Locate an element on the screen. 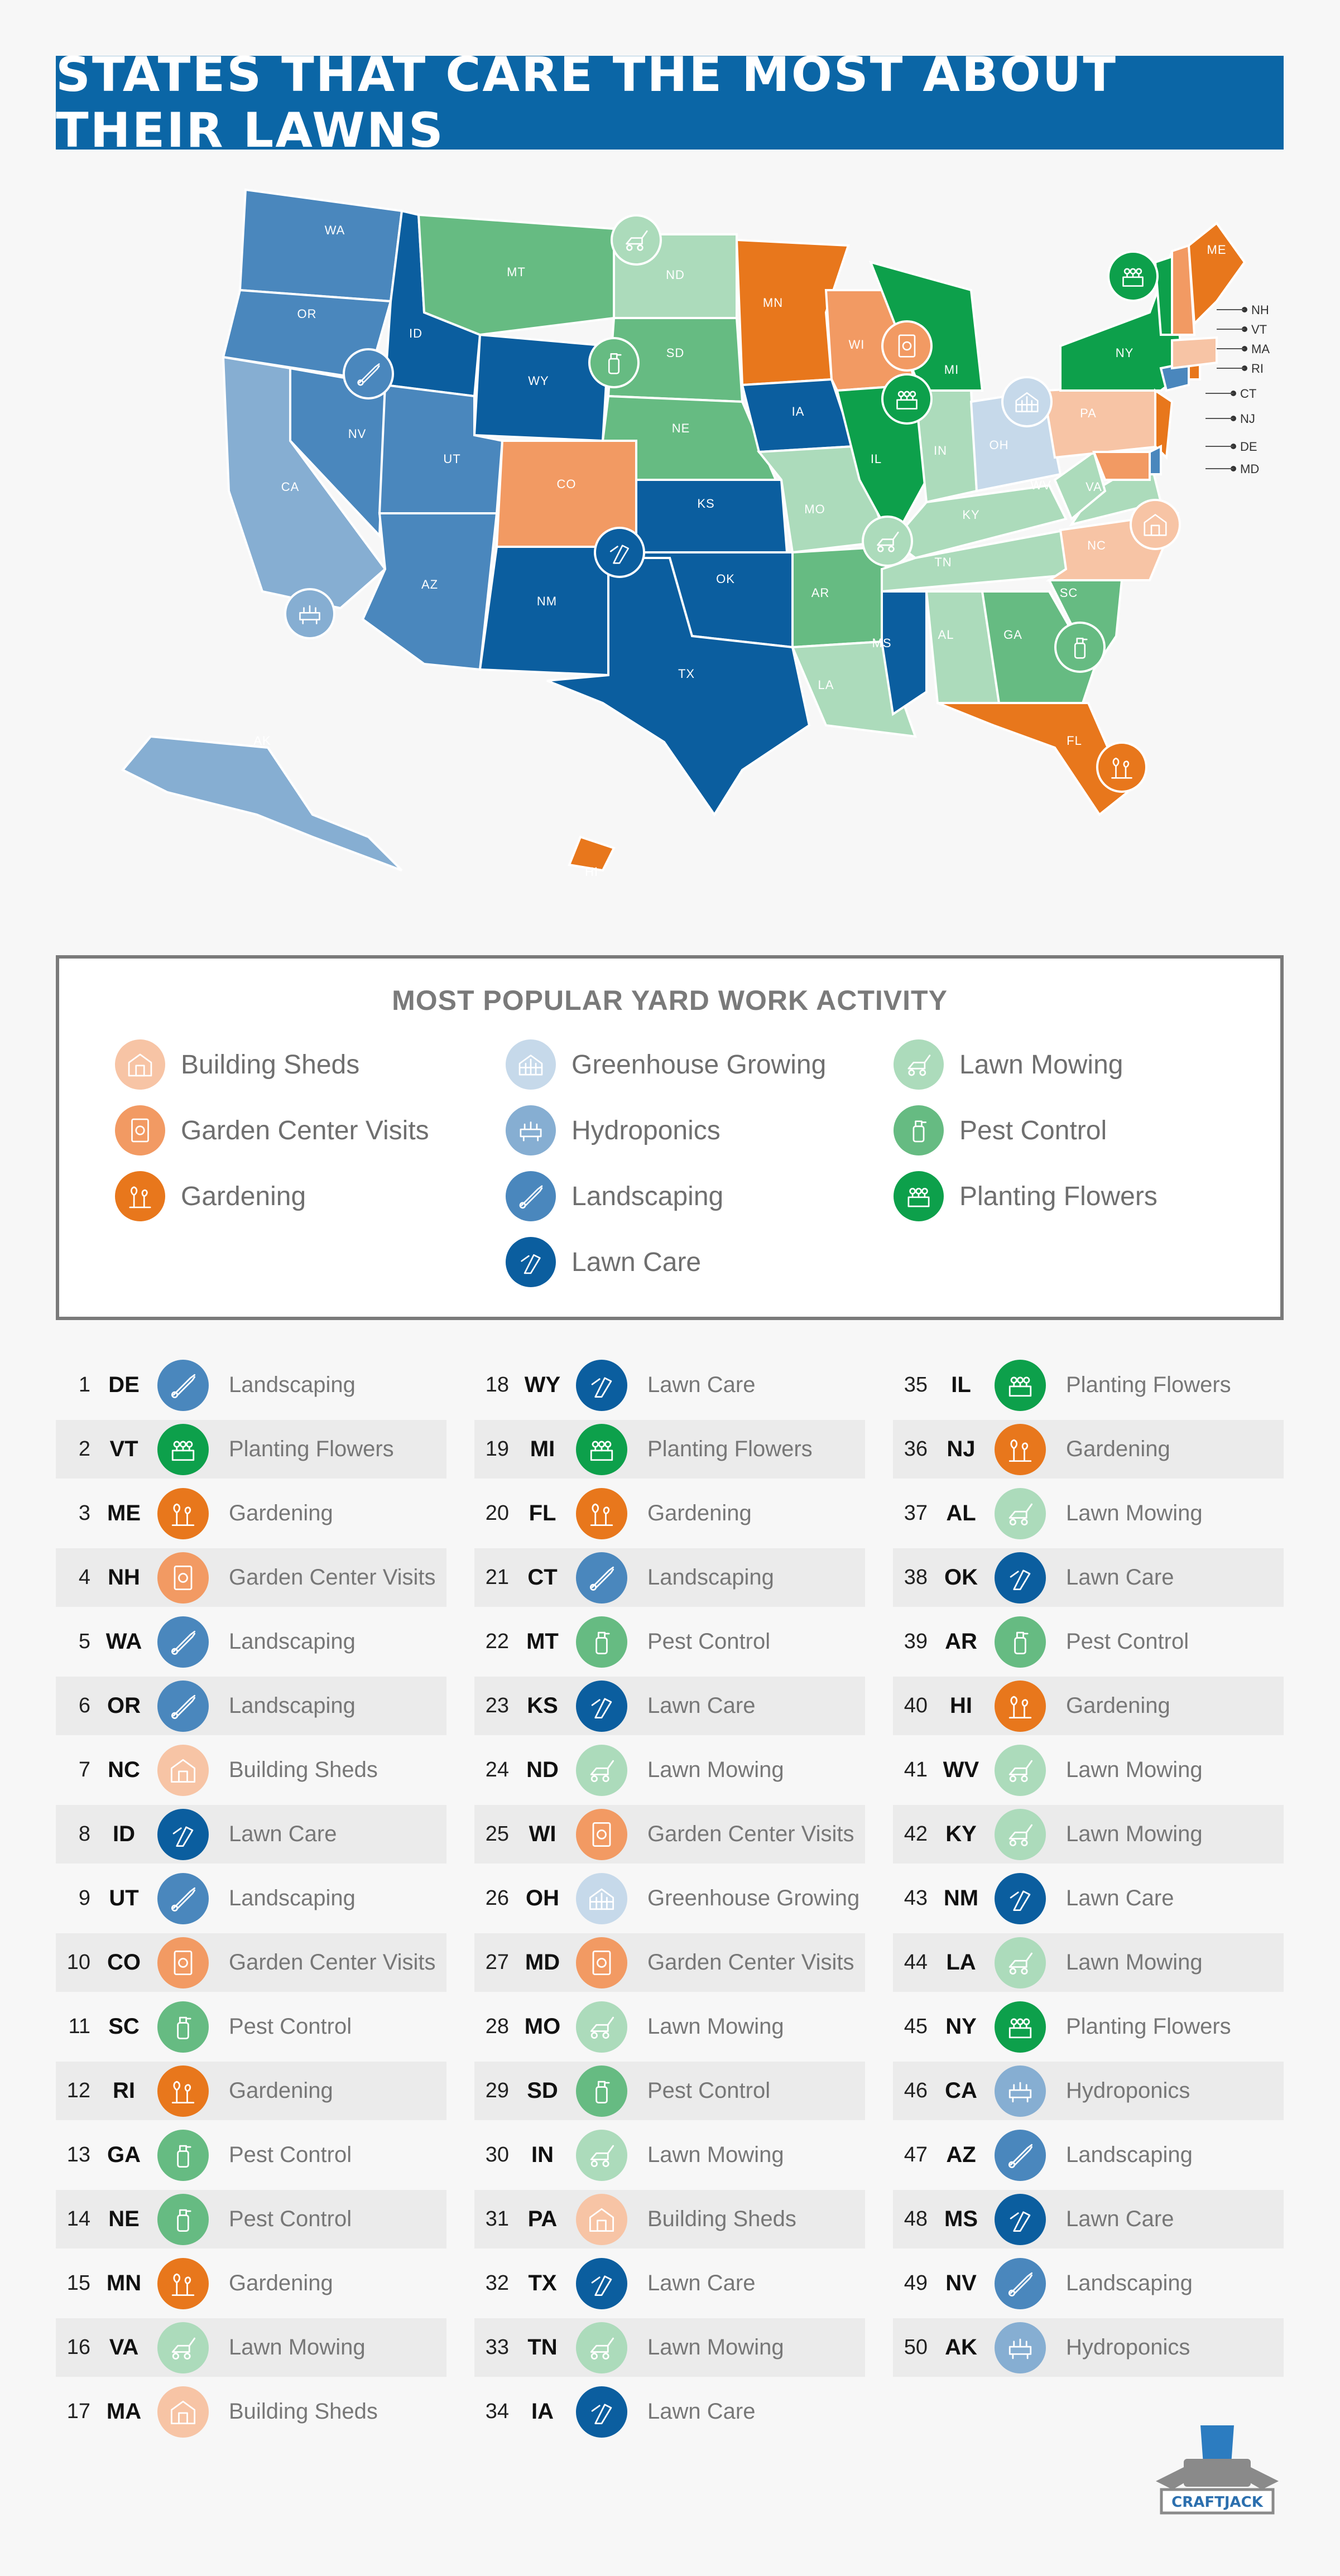 Image resolution: width=1340 pixels, height=2576 pixels. ranking-row: 17 MA Building Sheds is located at coordinates (251, 2411).